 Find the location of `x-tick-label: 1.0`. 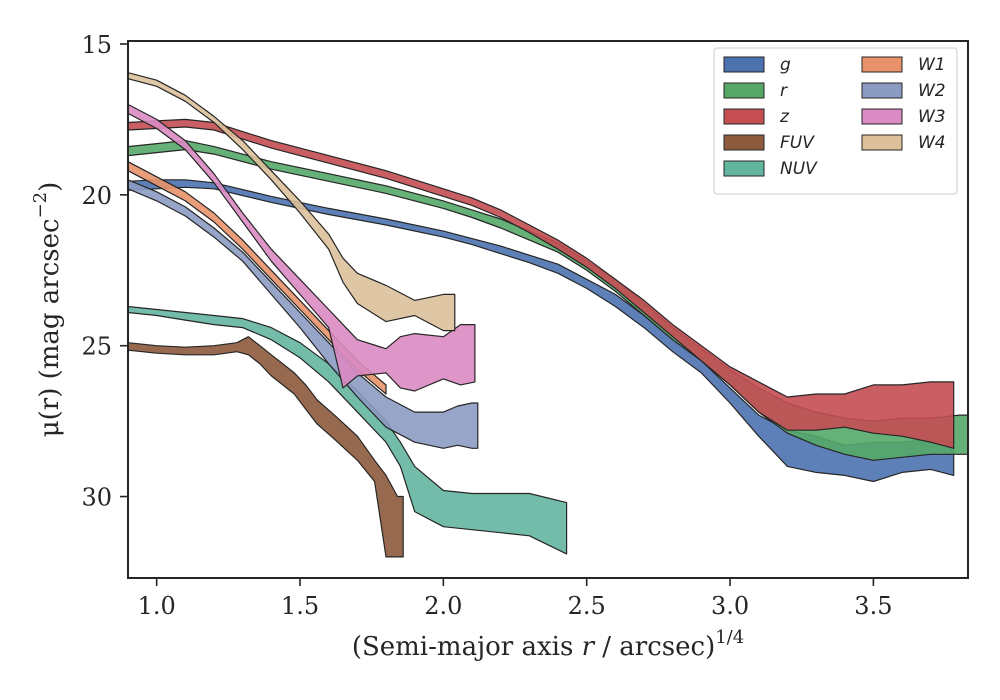

x-tick-label: 1.0 is located at coordinates (157, 606).